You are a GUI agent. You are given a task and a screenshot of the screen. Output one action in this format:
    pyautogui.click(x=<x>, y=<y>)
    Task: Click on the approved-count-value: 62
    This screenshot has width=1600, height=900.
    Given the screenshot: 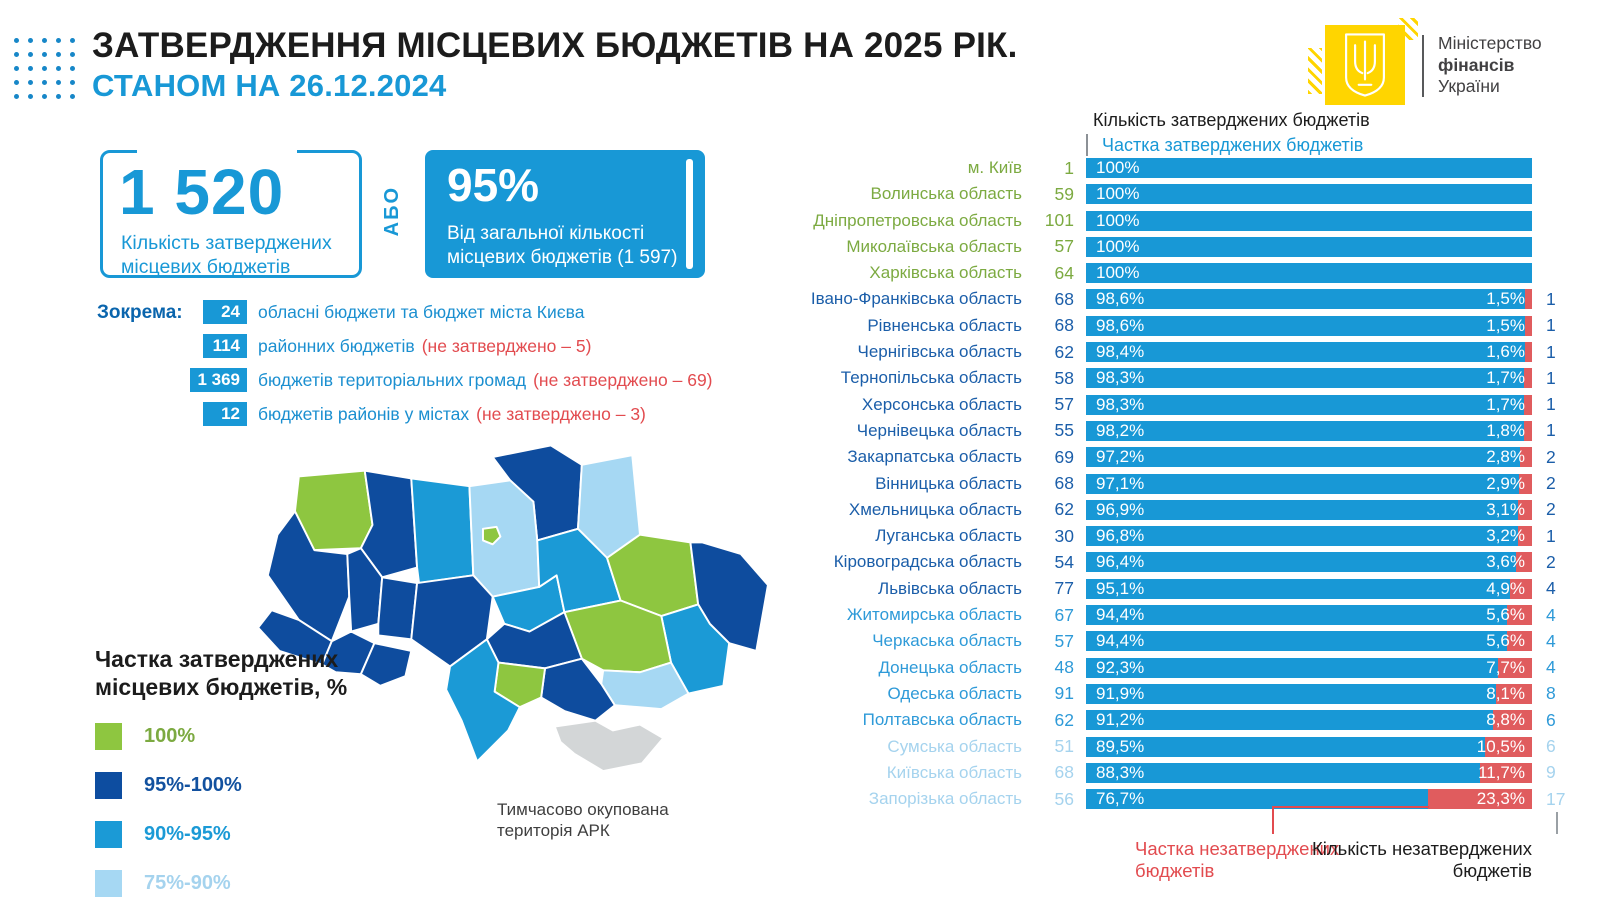 What is the action you would take?
    pyautogui.click(x=1064, y=351)
    